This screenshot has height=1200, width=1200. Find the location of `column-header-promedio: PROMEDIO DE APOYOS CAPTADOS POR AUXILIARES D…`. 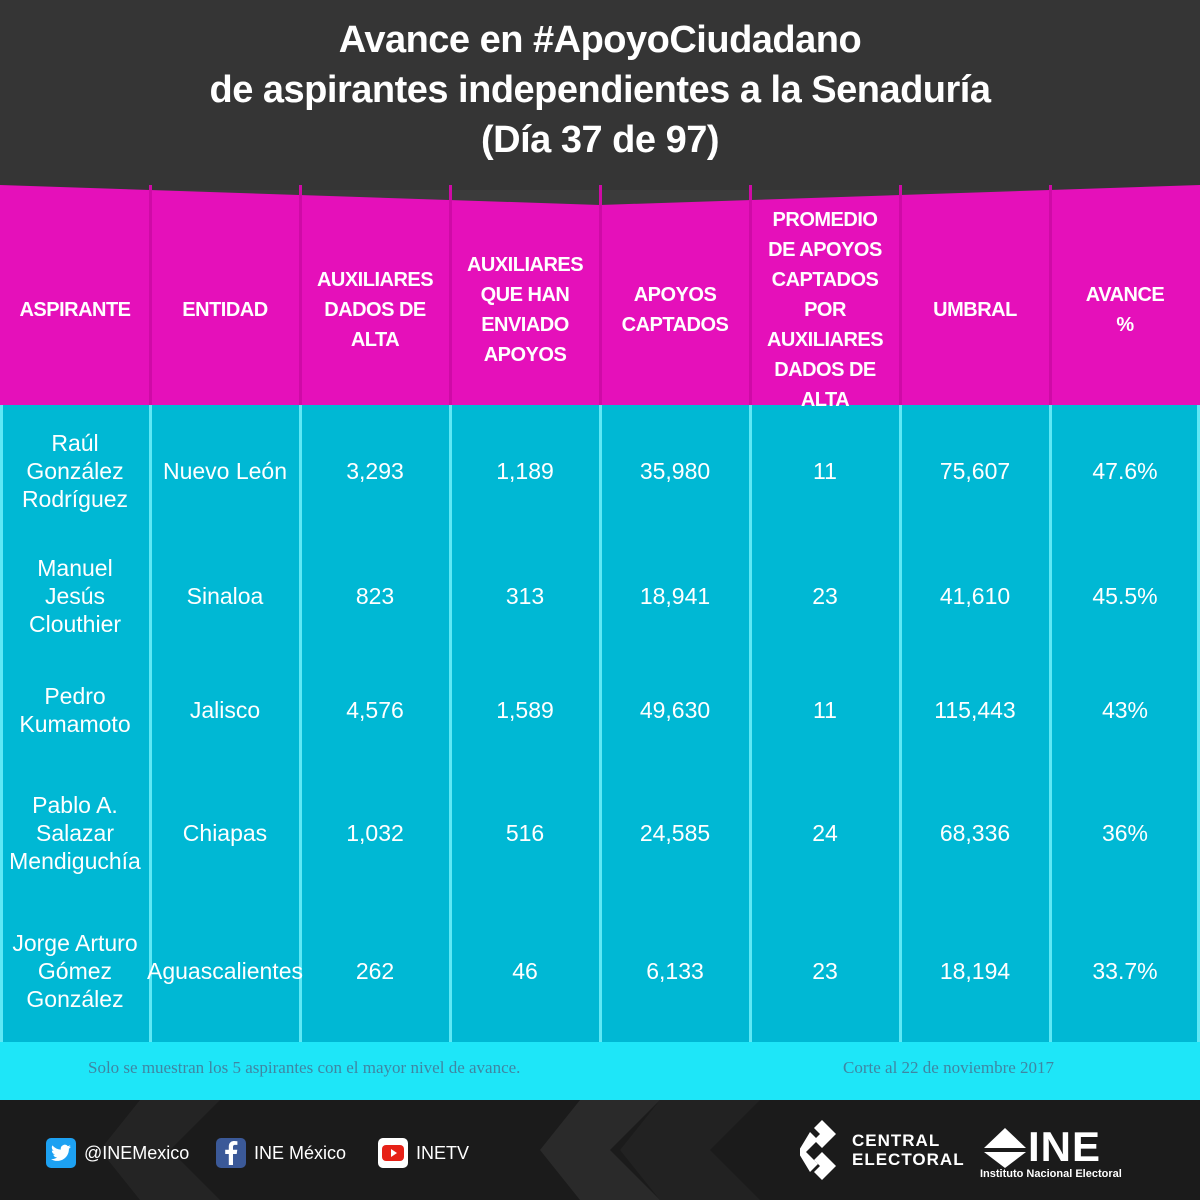

column-header-promedio: PROMEDIO DE APOYOS CAPTADOS POR AUXILIARES D… is located at coordinates (825, 298).